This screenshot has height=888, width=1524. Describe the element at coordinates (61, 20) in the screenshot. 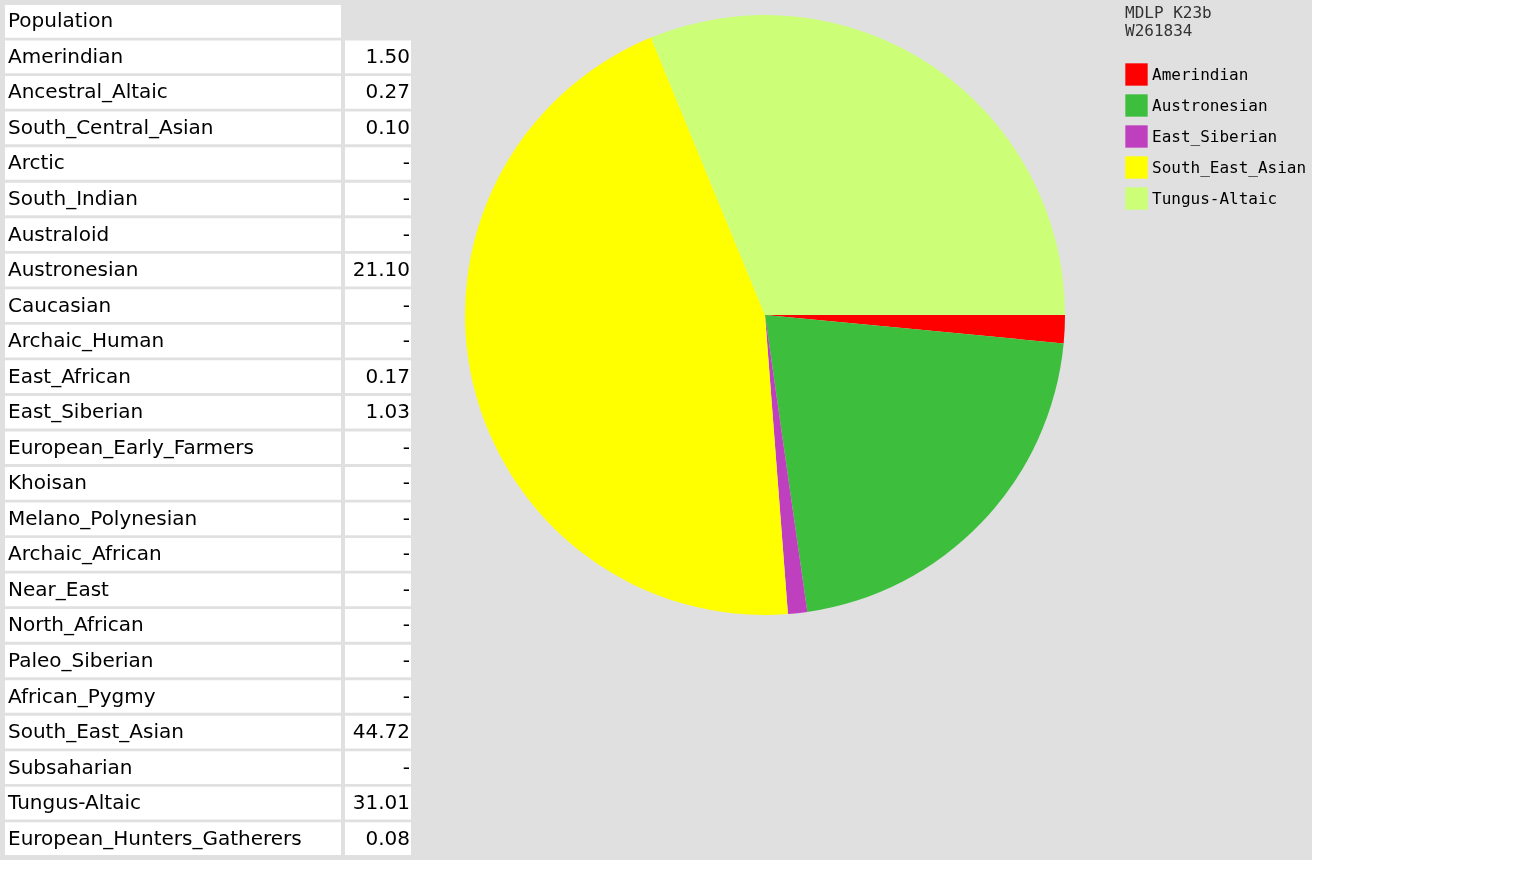

I see `text: Population` at that location.